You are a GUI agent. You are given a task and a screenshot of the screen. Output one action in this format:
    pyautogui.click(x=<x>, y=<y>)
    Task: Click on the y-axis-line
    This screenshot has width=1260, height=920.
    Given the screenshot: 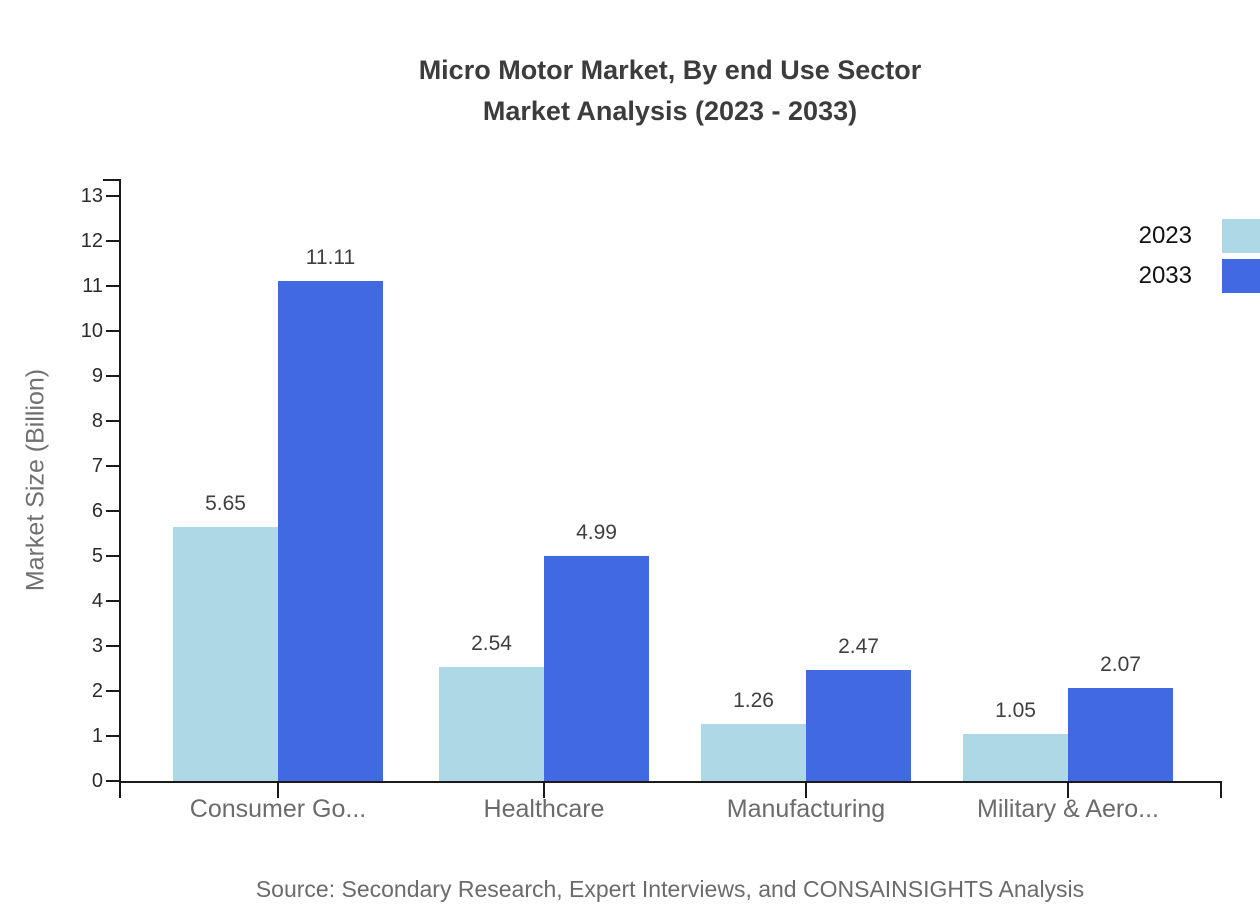 What is the action you would take?
    pyautogui.click(x=120, y=488)
    